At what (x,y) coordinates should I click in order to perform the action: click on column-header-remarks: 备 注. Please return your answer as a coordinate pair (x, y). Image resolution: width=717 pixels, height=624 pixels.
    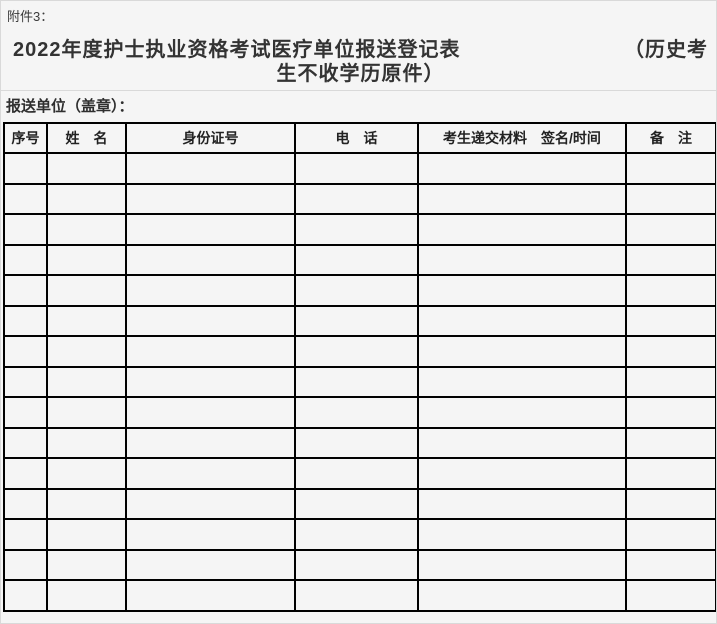
    Looking at the image, I should click on (670, 138).